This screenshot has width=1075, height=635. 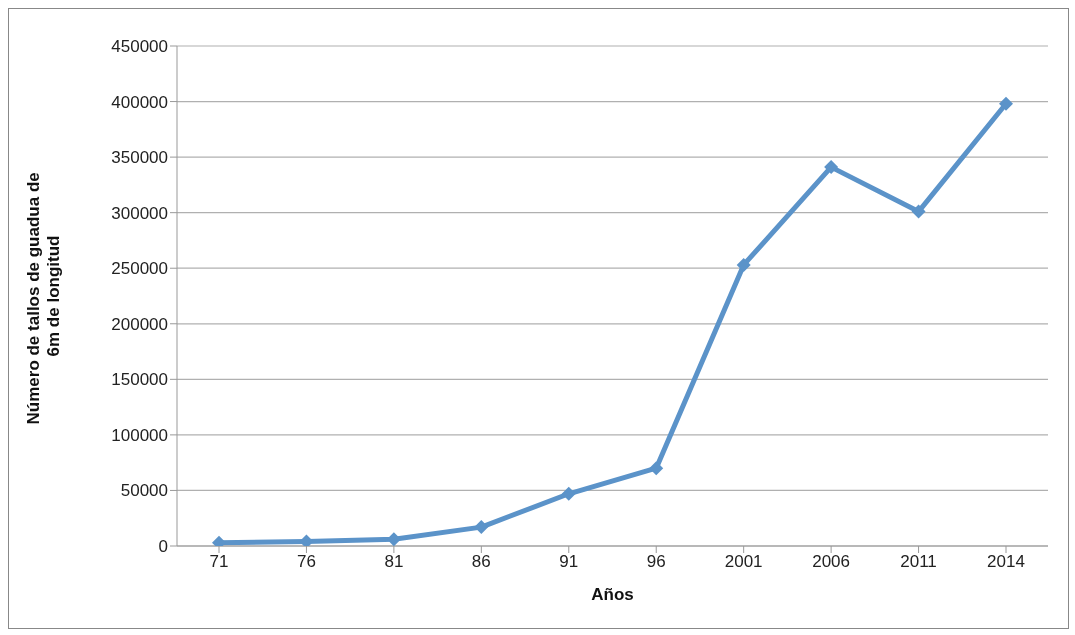 I want to click on y-tick-label: 50000, so click(x=144, y=491).